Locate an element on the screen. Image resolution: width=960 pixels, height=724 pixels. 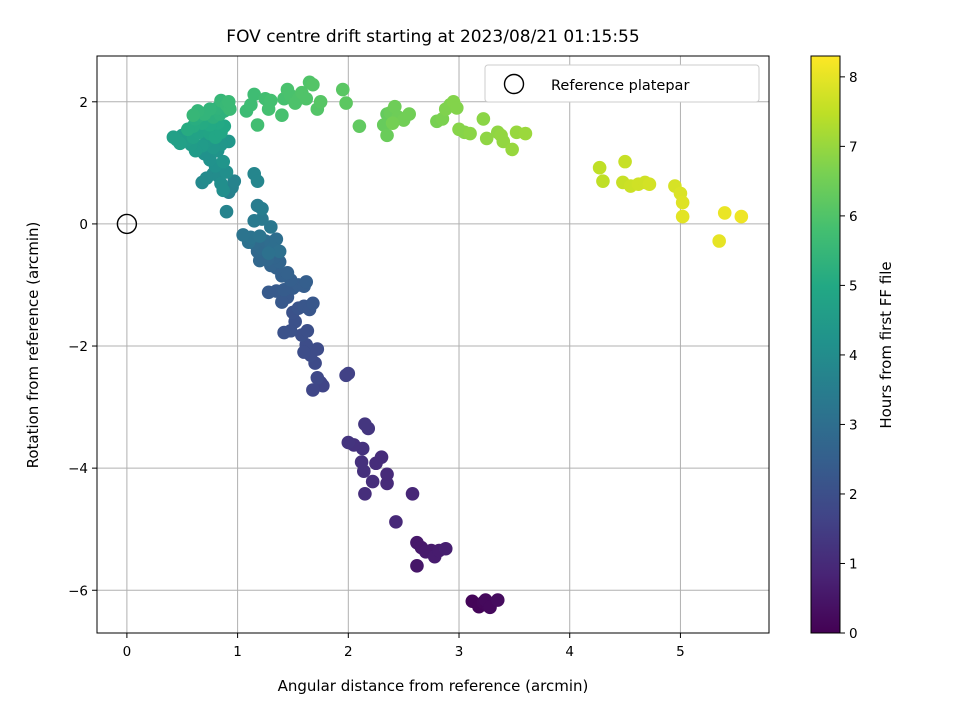
colorbar-tick-label: 3 is located at coordinates (853, 425).